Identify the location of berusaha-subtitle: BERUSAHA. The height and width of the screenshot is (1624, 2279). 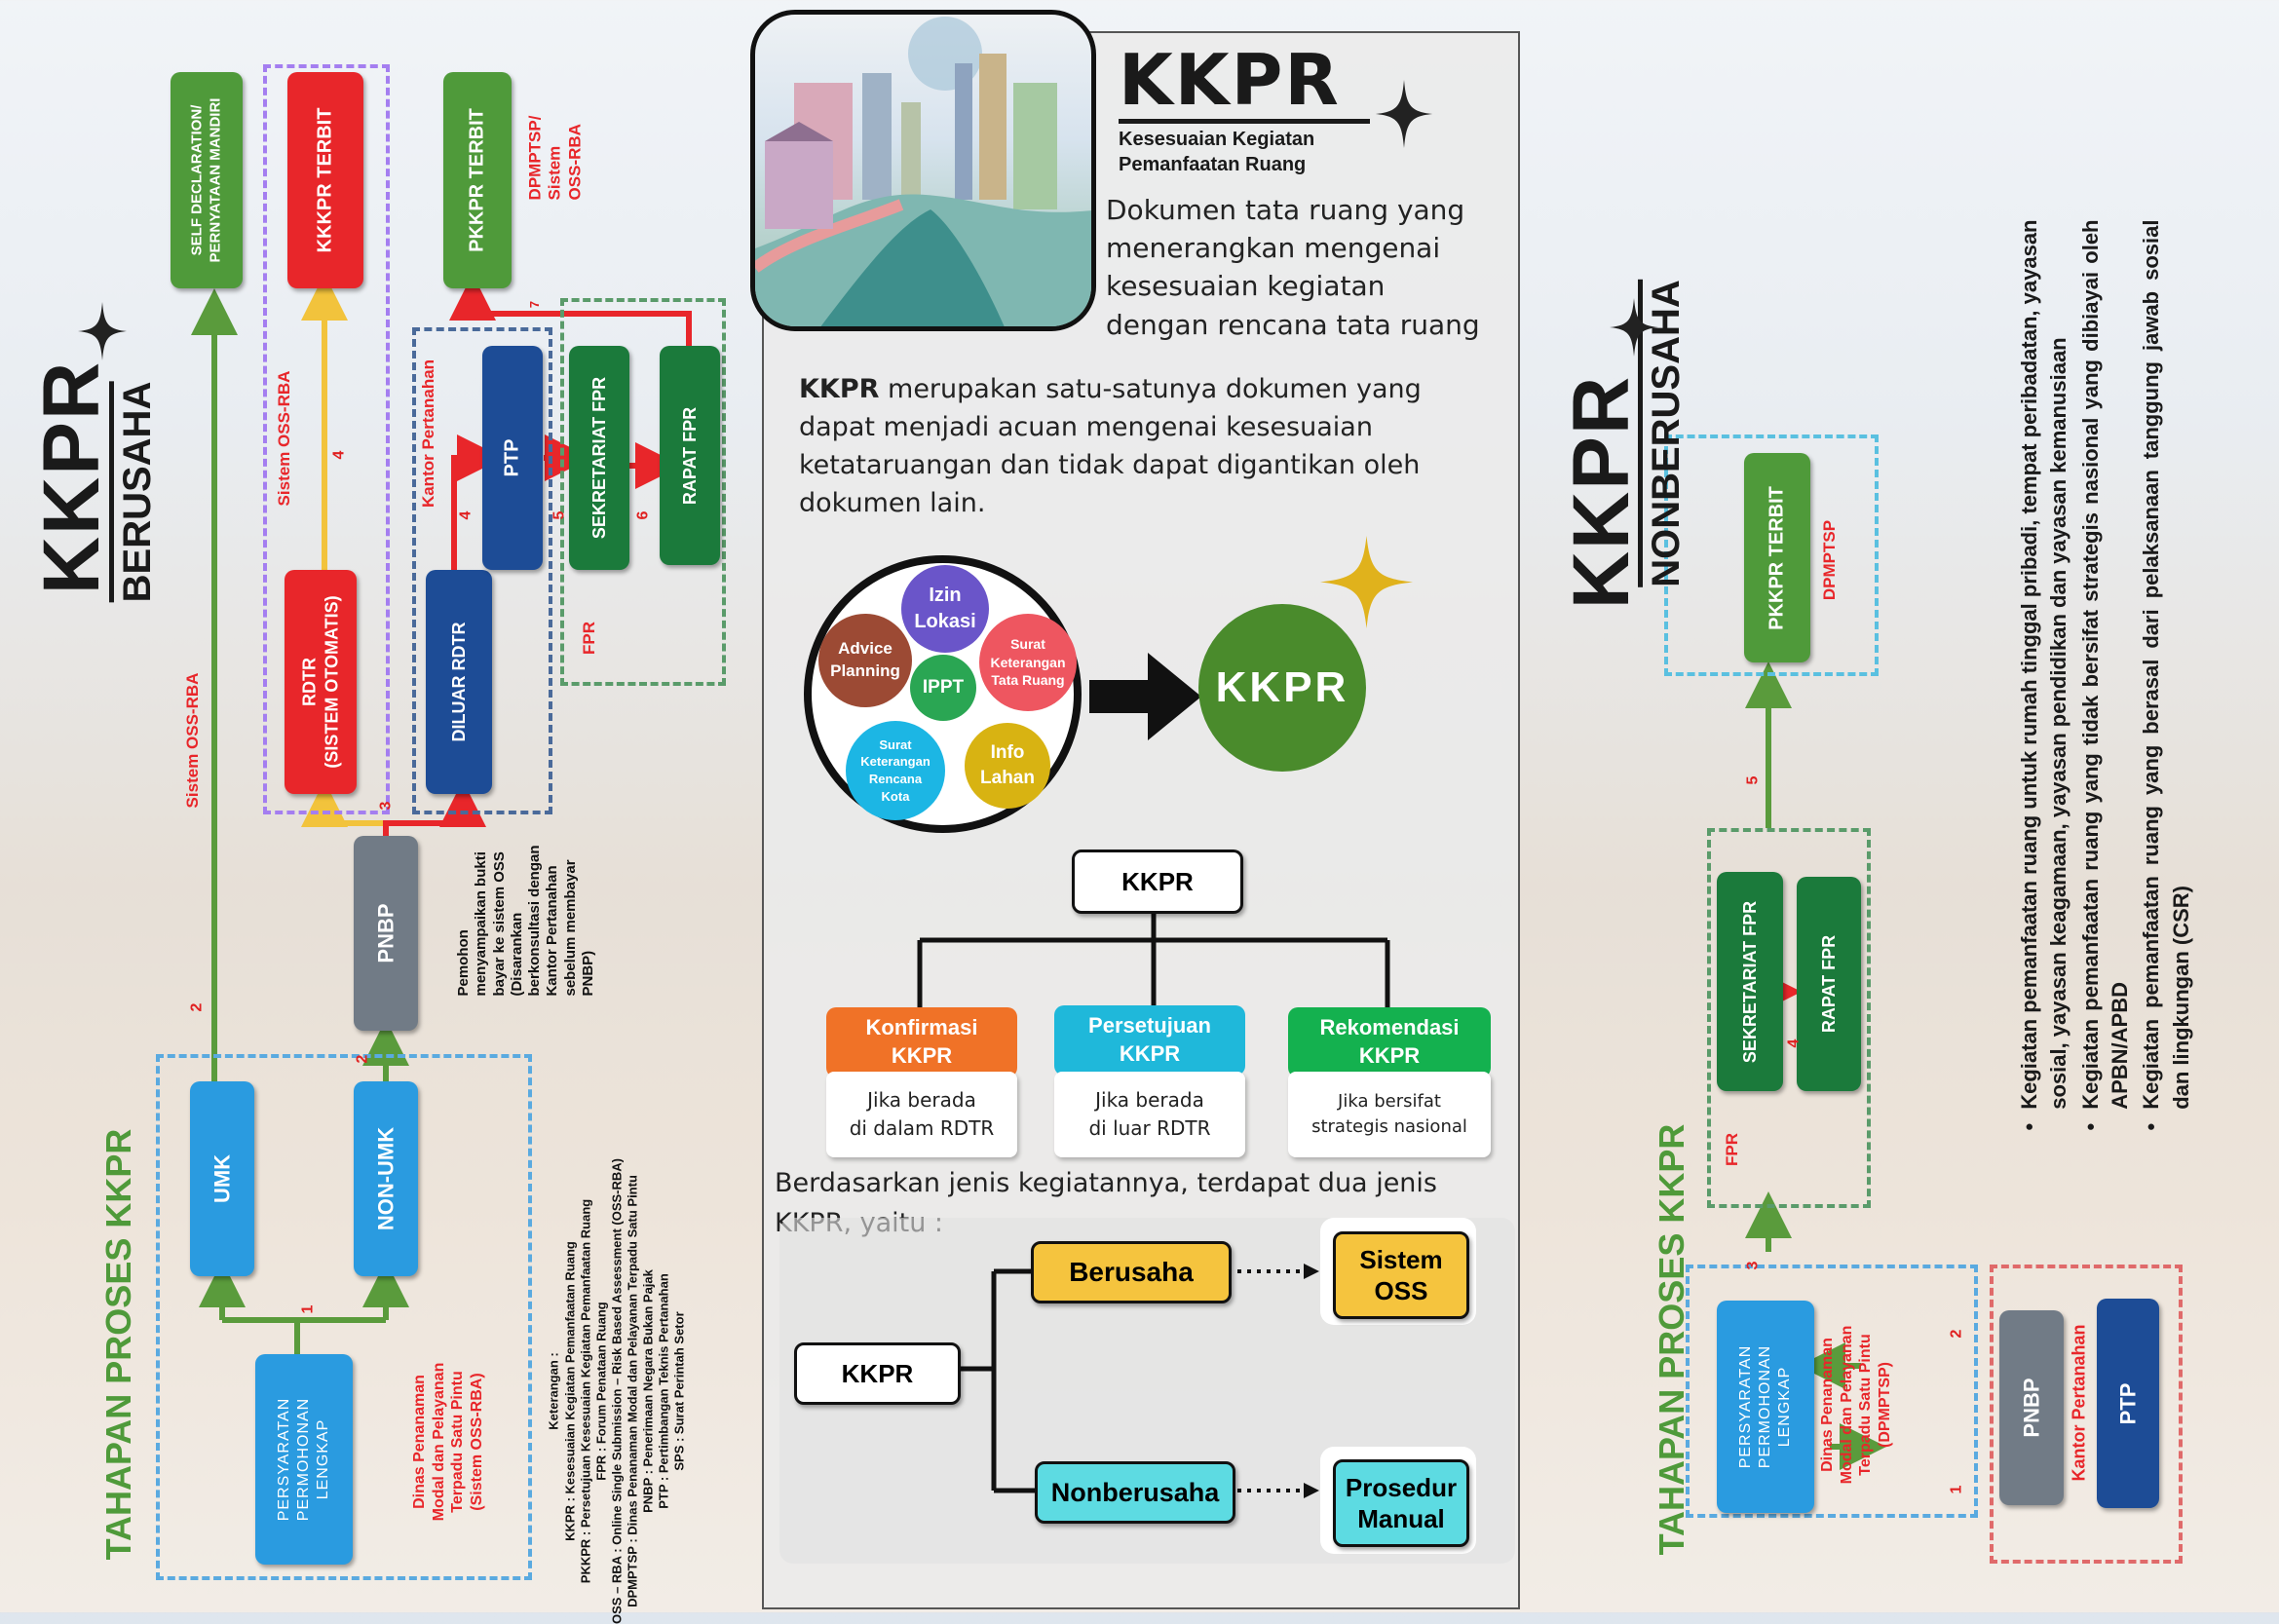
(134, 492).